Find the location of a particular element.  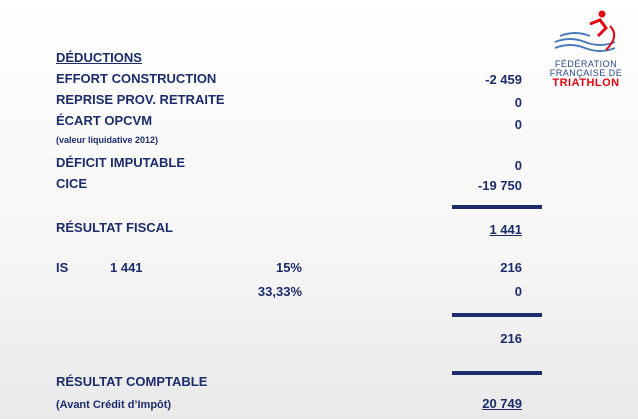

logo-text: FÉDÉRATION is located at coordinates (586, 64).